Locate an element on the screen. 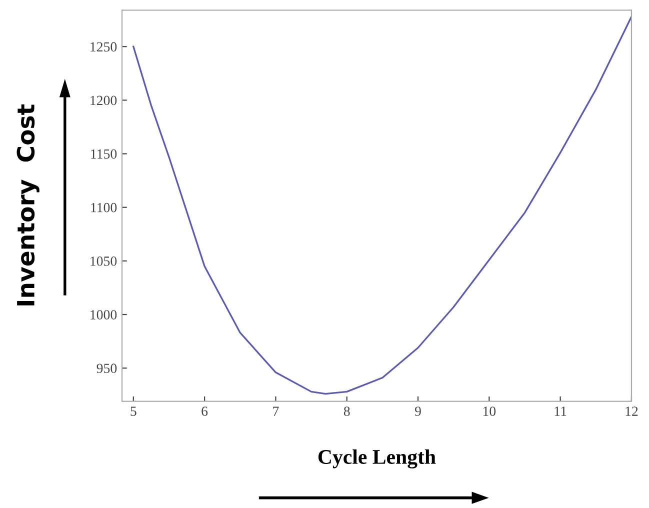 The width and height of the screenshot is (649, 508). y-tick-label: 1100 is located at coordinates (104, 207).